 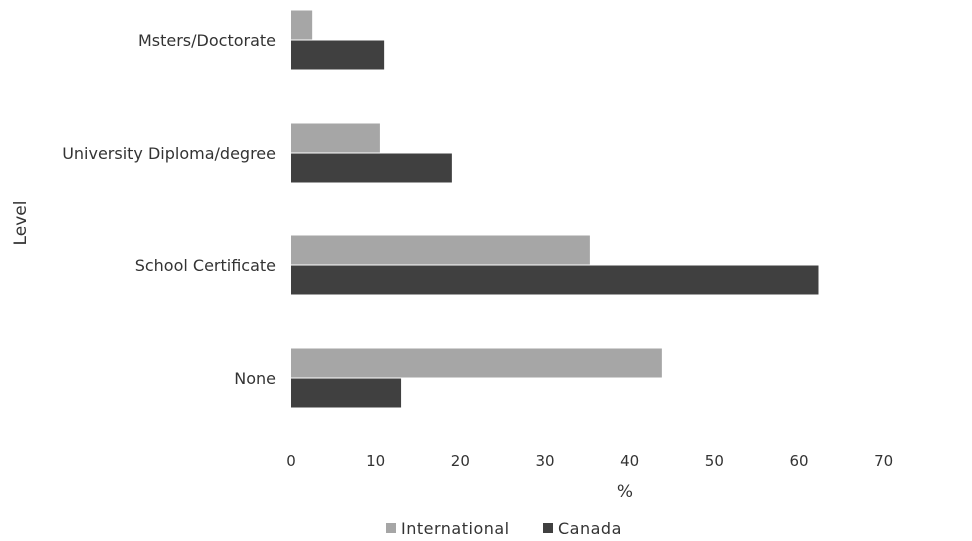 What do you see at coordinates (255, 378) in the screenshot?
I see `category-label-none: None` at bounding box center [255, 378].